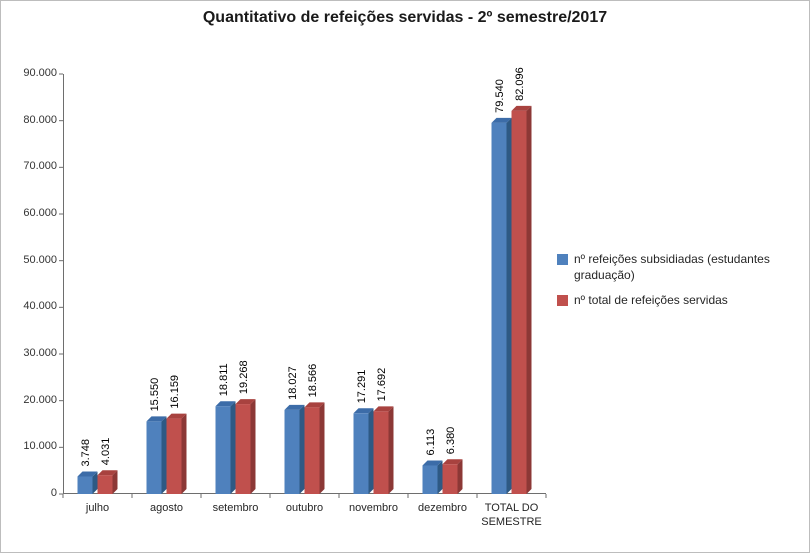  I want to click on data-label: 17.692, so click(382, 385).